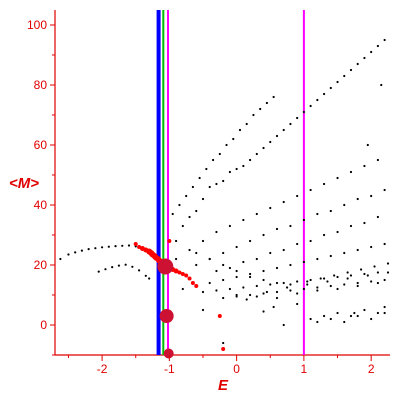 The width and height of the screenshot is (400, 400). Describe the element at coordinates (221, 365) in the screenshot. I see `x-axis-ticks: -2 -1 0 1 2` at that location.